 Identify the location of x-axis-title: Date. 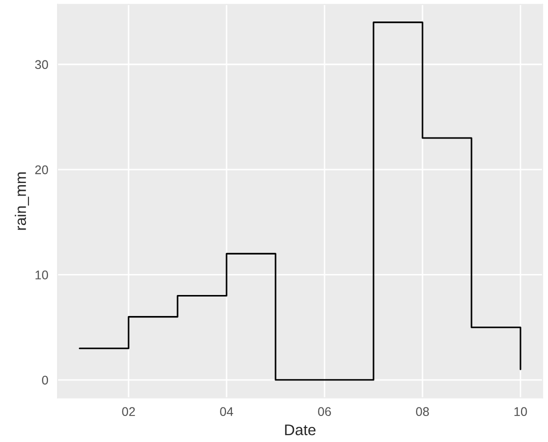
(300, 430).